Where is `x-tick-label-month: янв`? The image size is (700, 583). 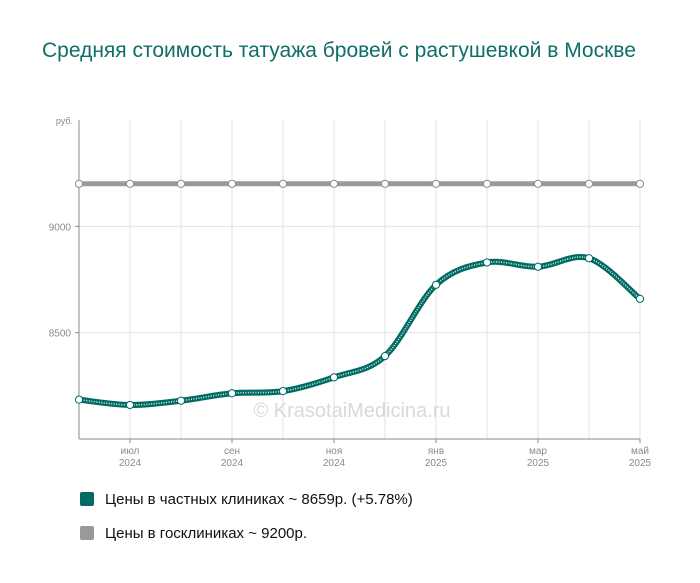
x-tick-label-month: янв is located at coordinates (436, 451).